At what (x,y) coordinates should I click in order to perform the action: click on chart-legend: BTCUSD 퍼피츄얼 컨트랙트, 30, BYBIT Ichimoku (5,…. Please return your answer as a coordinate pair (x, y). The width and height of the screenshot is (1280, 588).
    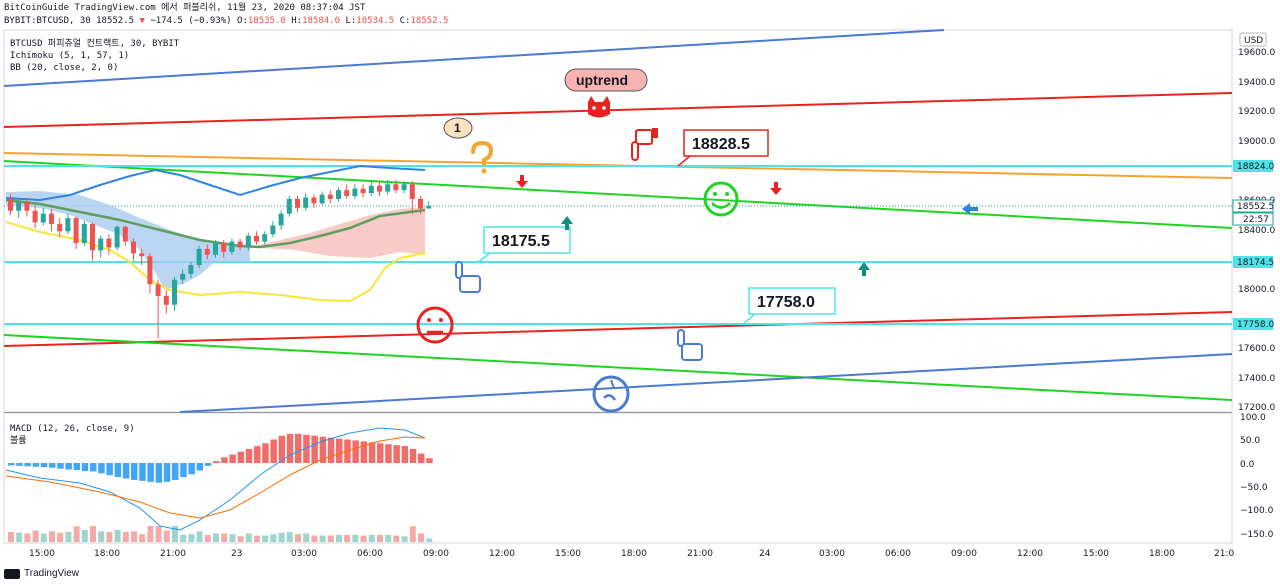
    Looking at the image, I should click on (94, 56).